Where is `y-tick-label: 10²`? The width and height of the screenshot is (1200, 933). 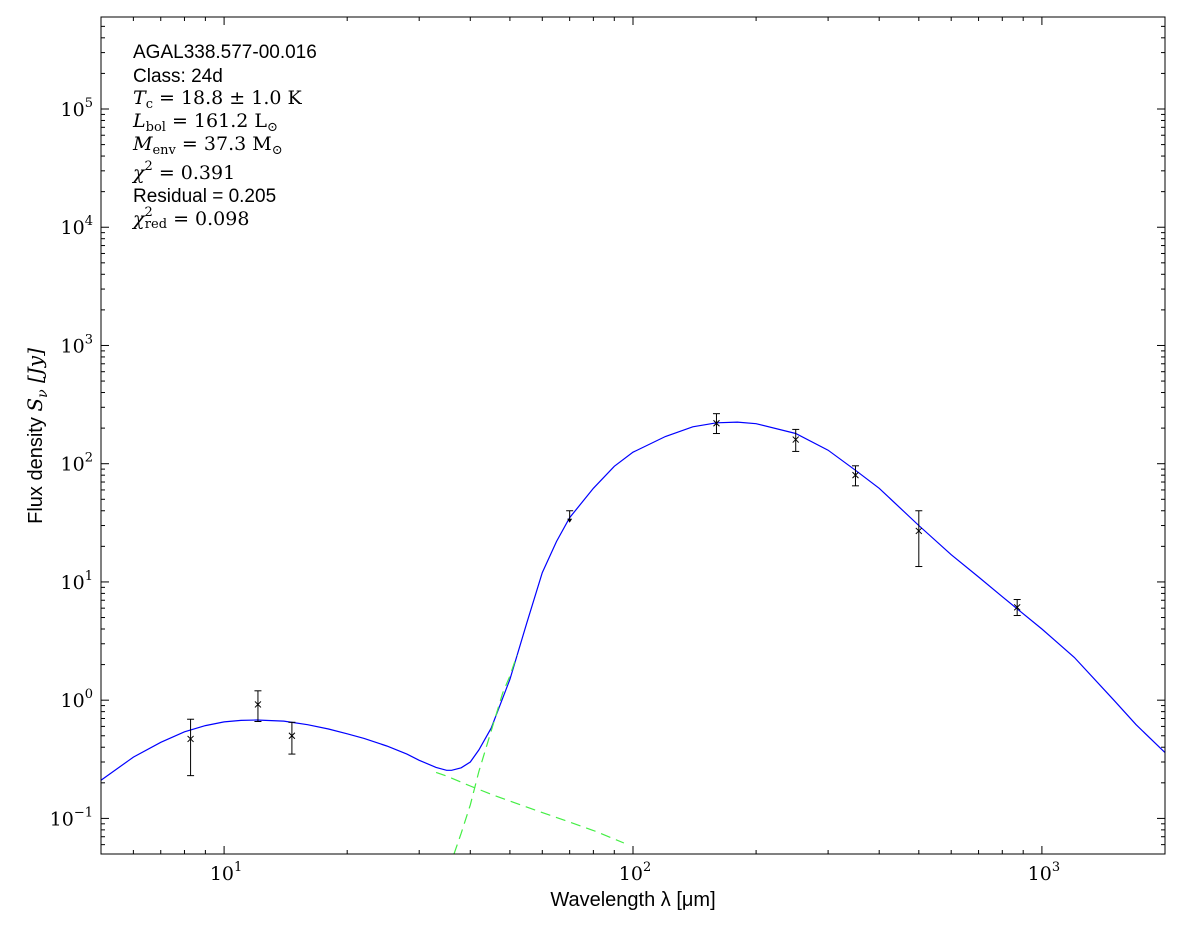
y-tick-label: 10² is located at coordinates (77, 463).